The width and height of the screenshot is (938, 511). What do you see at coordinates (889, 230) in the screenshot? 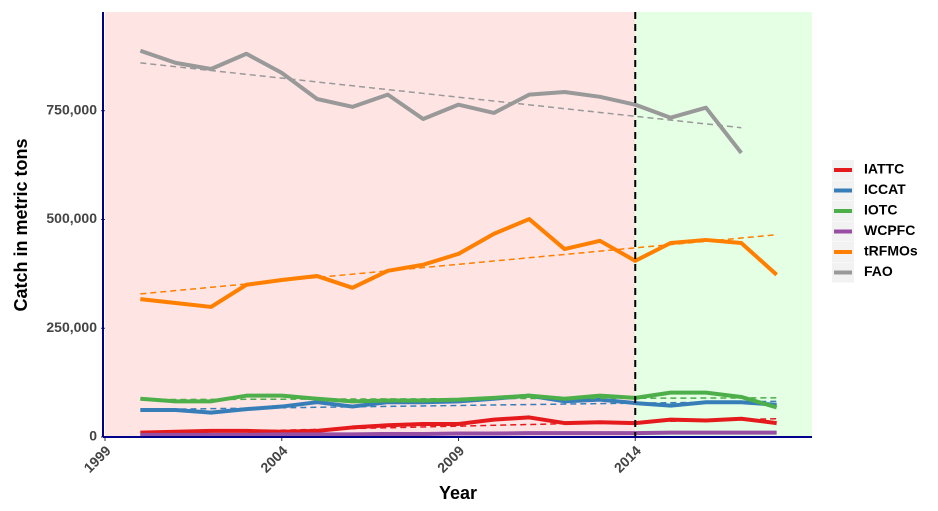
I see `legend-label: WCPFC` at bounding box center [889, 230].